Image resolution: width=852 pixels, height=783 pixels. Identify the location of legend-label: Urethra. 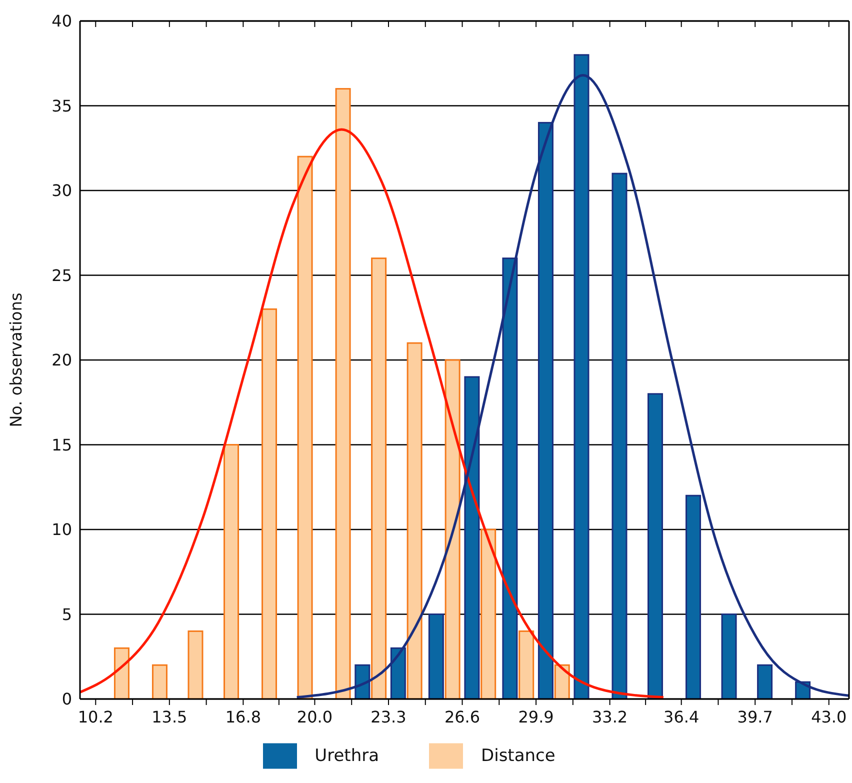
(347, 756).